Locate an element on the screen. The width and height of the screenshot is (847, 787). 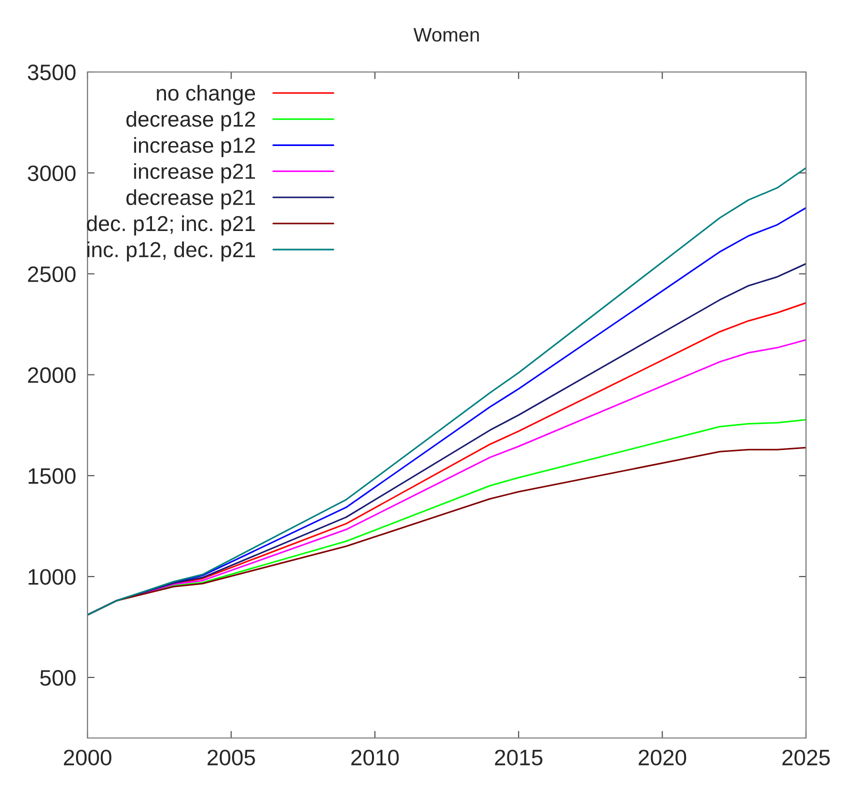
y-tick-label: 1500 is located at coordinates (52, 476).